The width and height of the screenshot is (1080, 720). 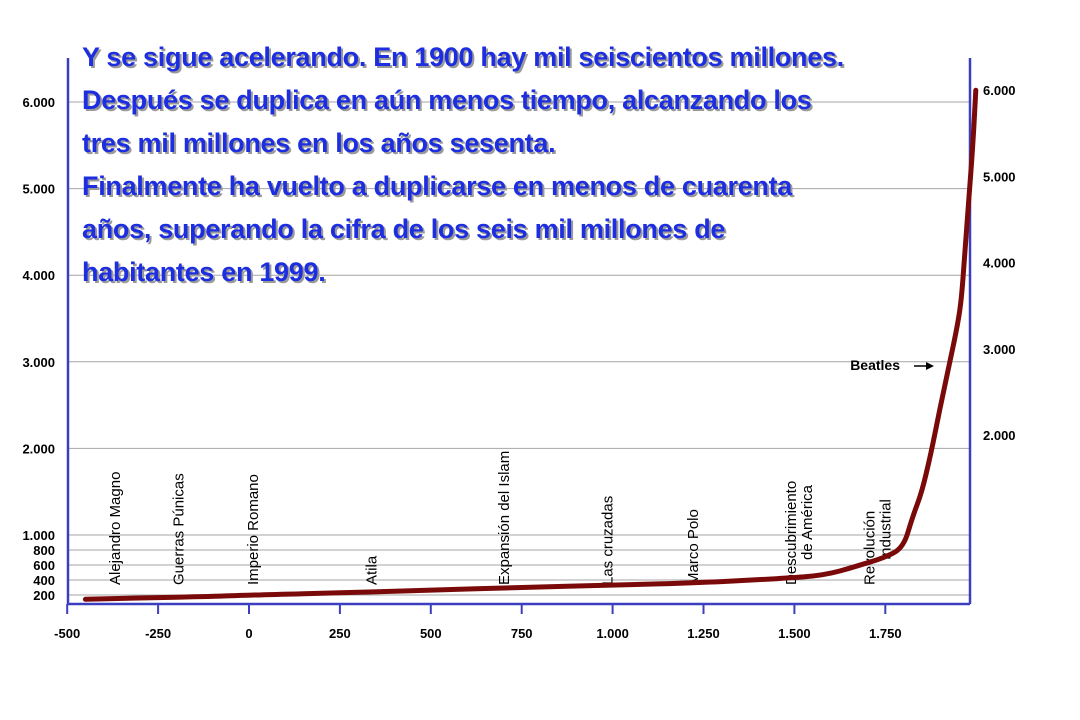 What do you see at coordinates (38, 189) in the screenshot?
I see `y-tick-label-left: 5.000` at bounding box center [38, 189].